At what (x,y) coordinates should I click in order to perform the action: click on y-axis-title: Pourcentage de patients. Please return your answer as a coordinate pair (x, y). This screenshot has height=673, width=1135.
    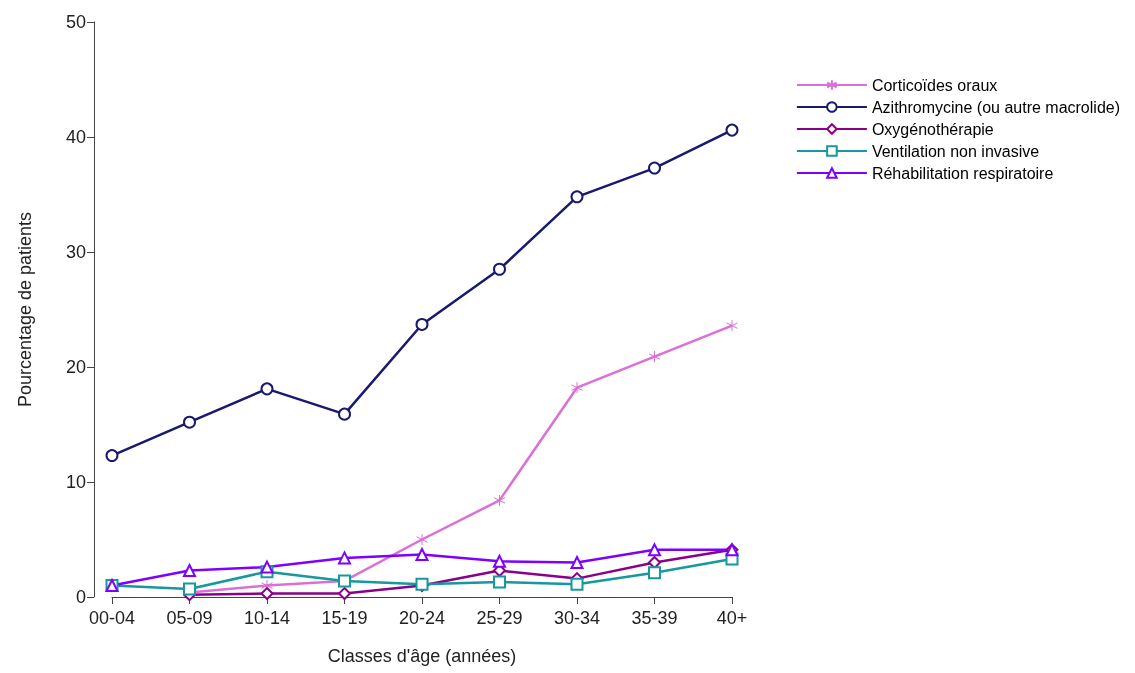
    Looking at the image, I should click on (25, 309).